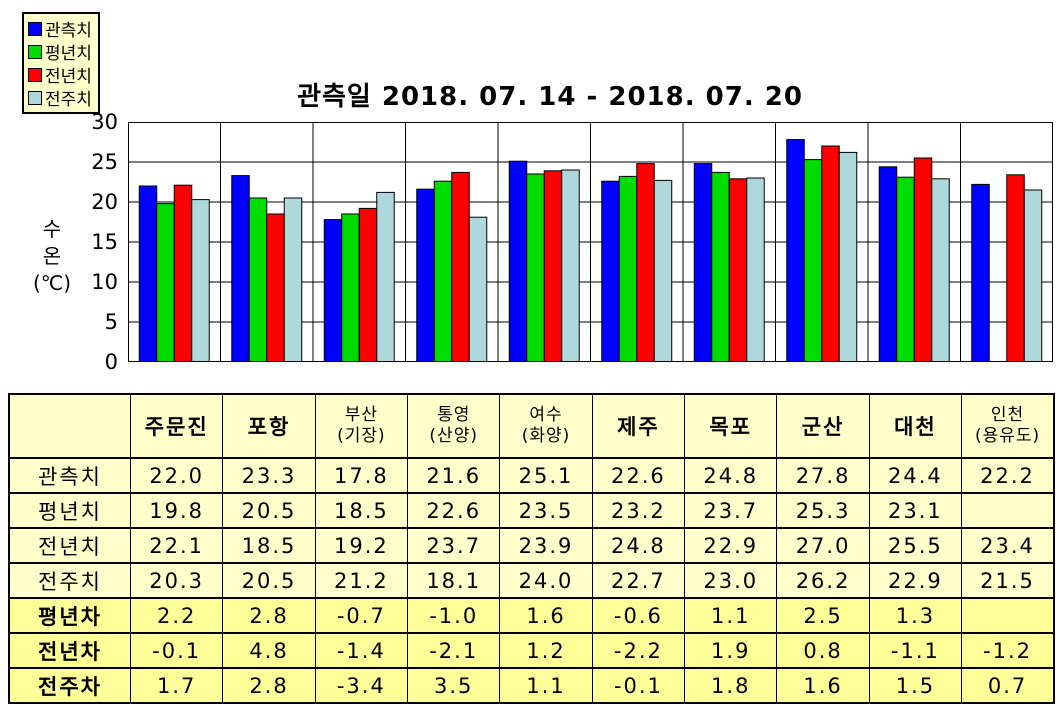 The width and height of the screenshot is (1061, 726). I want to click on chart-legend: 관측치 평년치 전년치 전주치, so click(61, 63).